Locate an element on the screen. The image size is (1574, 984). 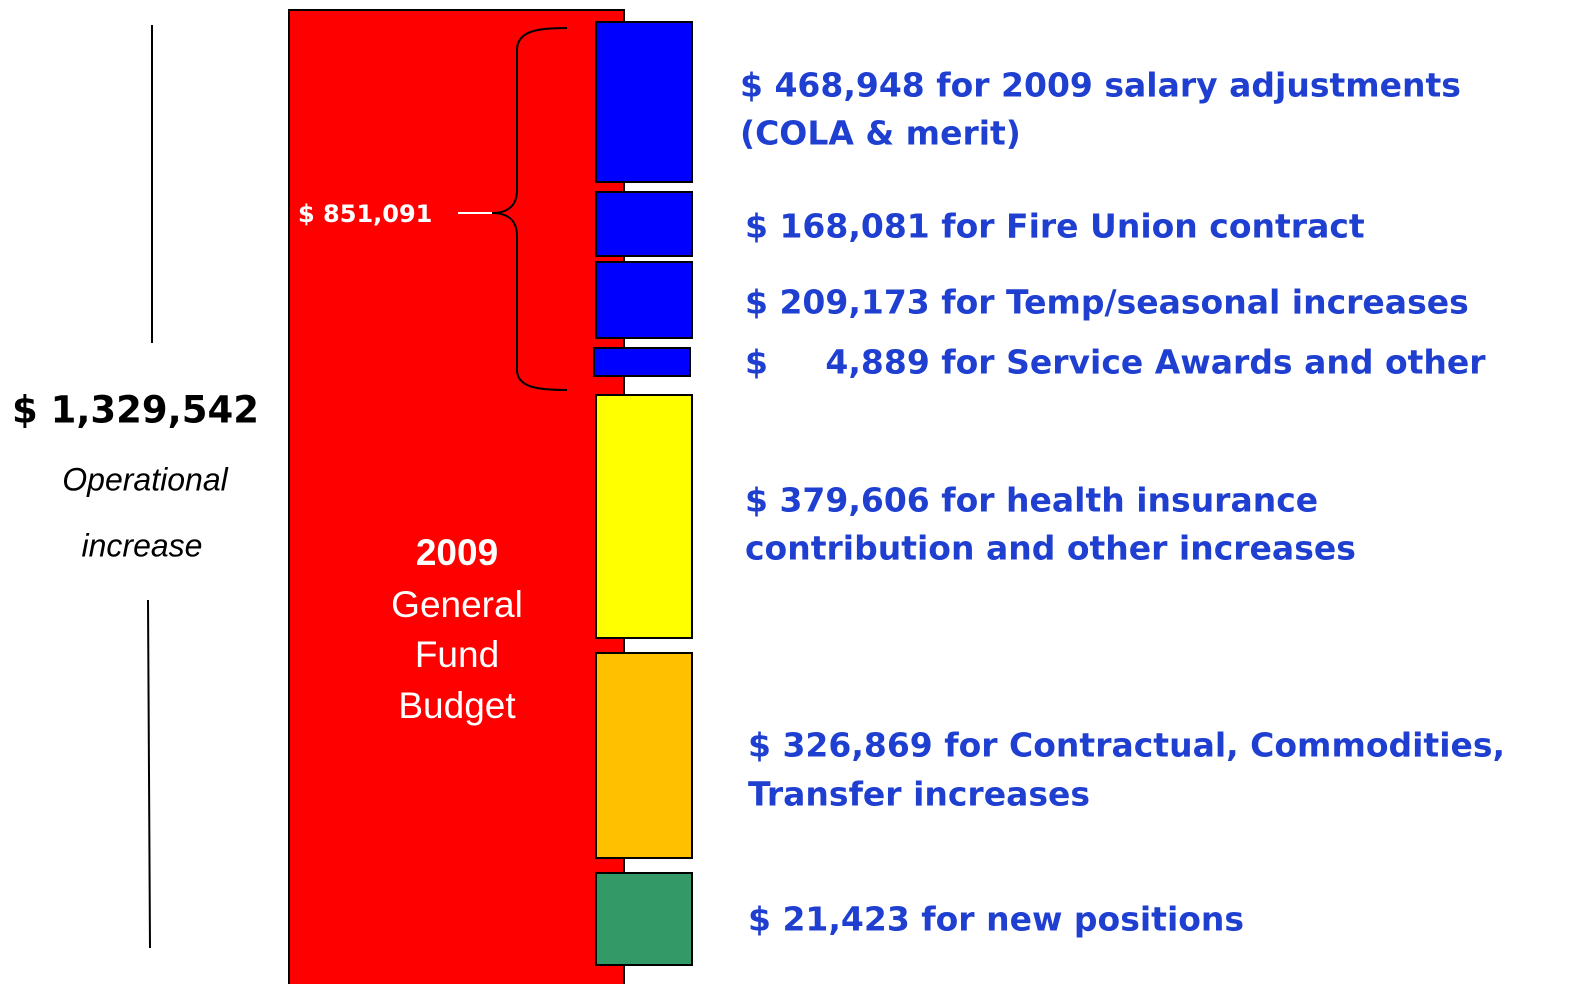
item-text: $ 379,606 for health insurance is located at coordinates (1031, 500).